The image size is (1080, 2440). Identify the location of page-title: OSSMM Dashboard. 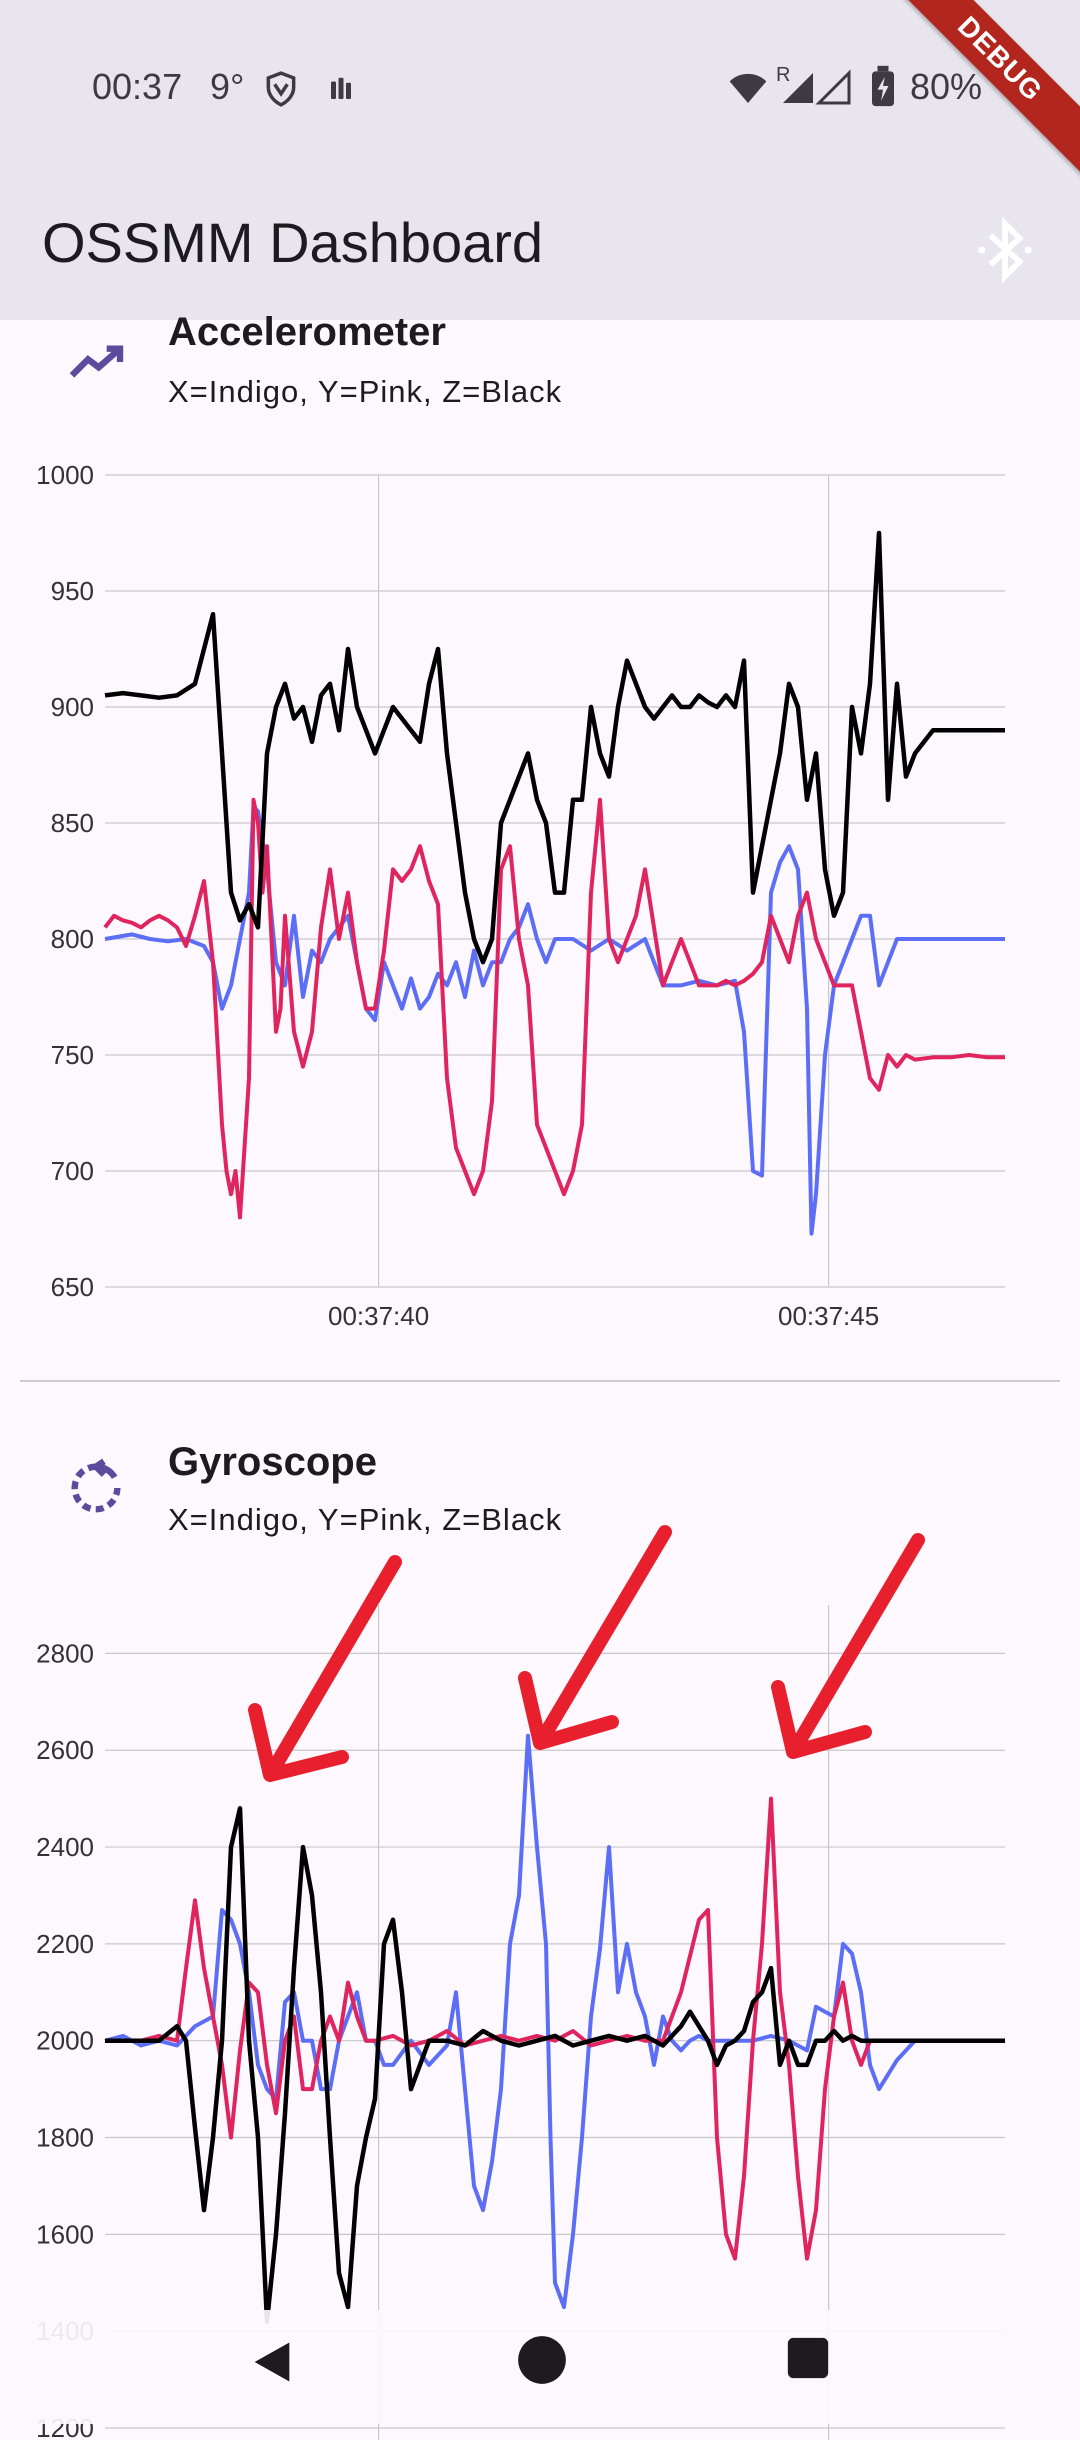
(293, 242).